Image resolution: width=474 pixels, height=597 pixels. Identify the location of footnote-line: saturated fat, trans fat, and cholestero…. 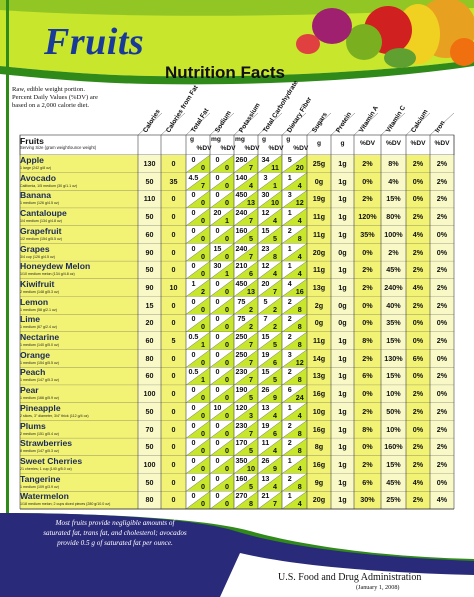
(115, 532).